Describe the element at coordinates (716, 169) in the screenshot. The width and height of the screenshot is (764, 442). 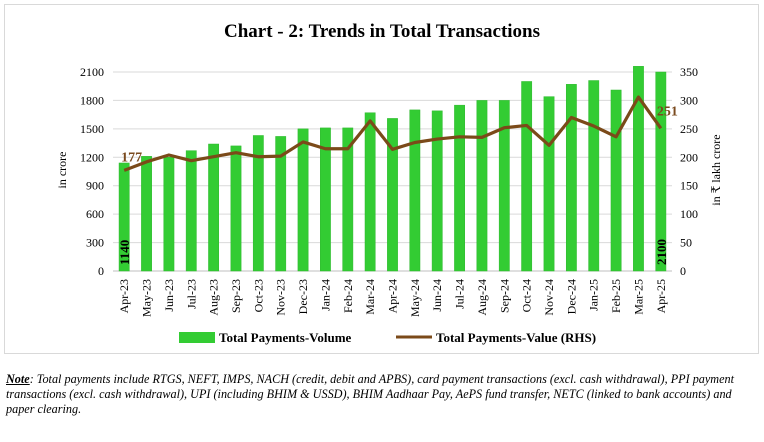
I see `y-axis-right-label: in ₹ lakh crore` at that location.